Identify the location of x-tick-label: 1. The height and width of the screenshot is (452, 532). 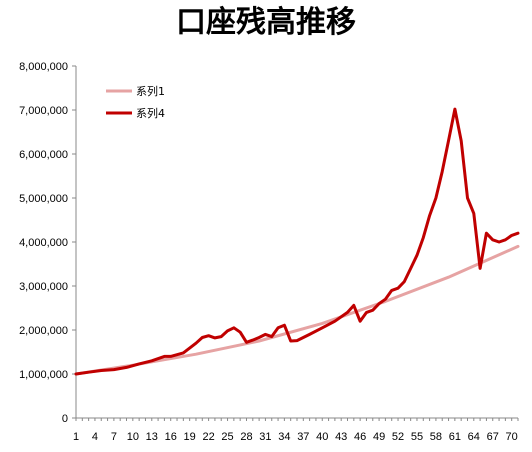
(76, 437).